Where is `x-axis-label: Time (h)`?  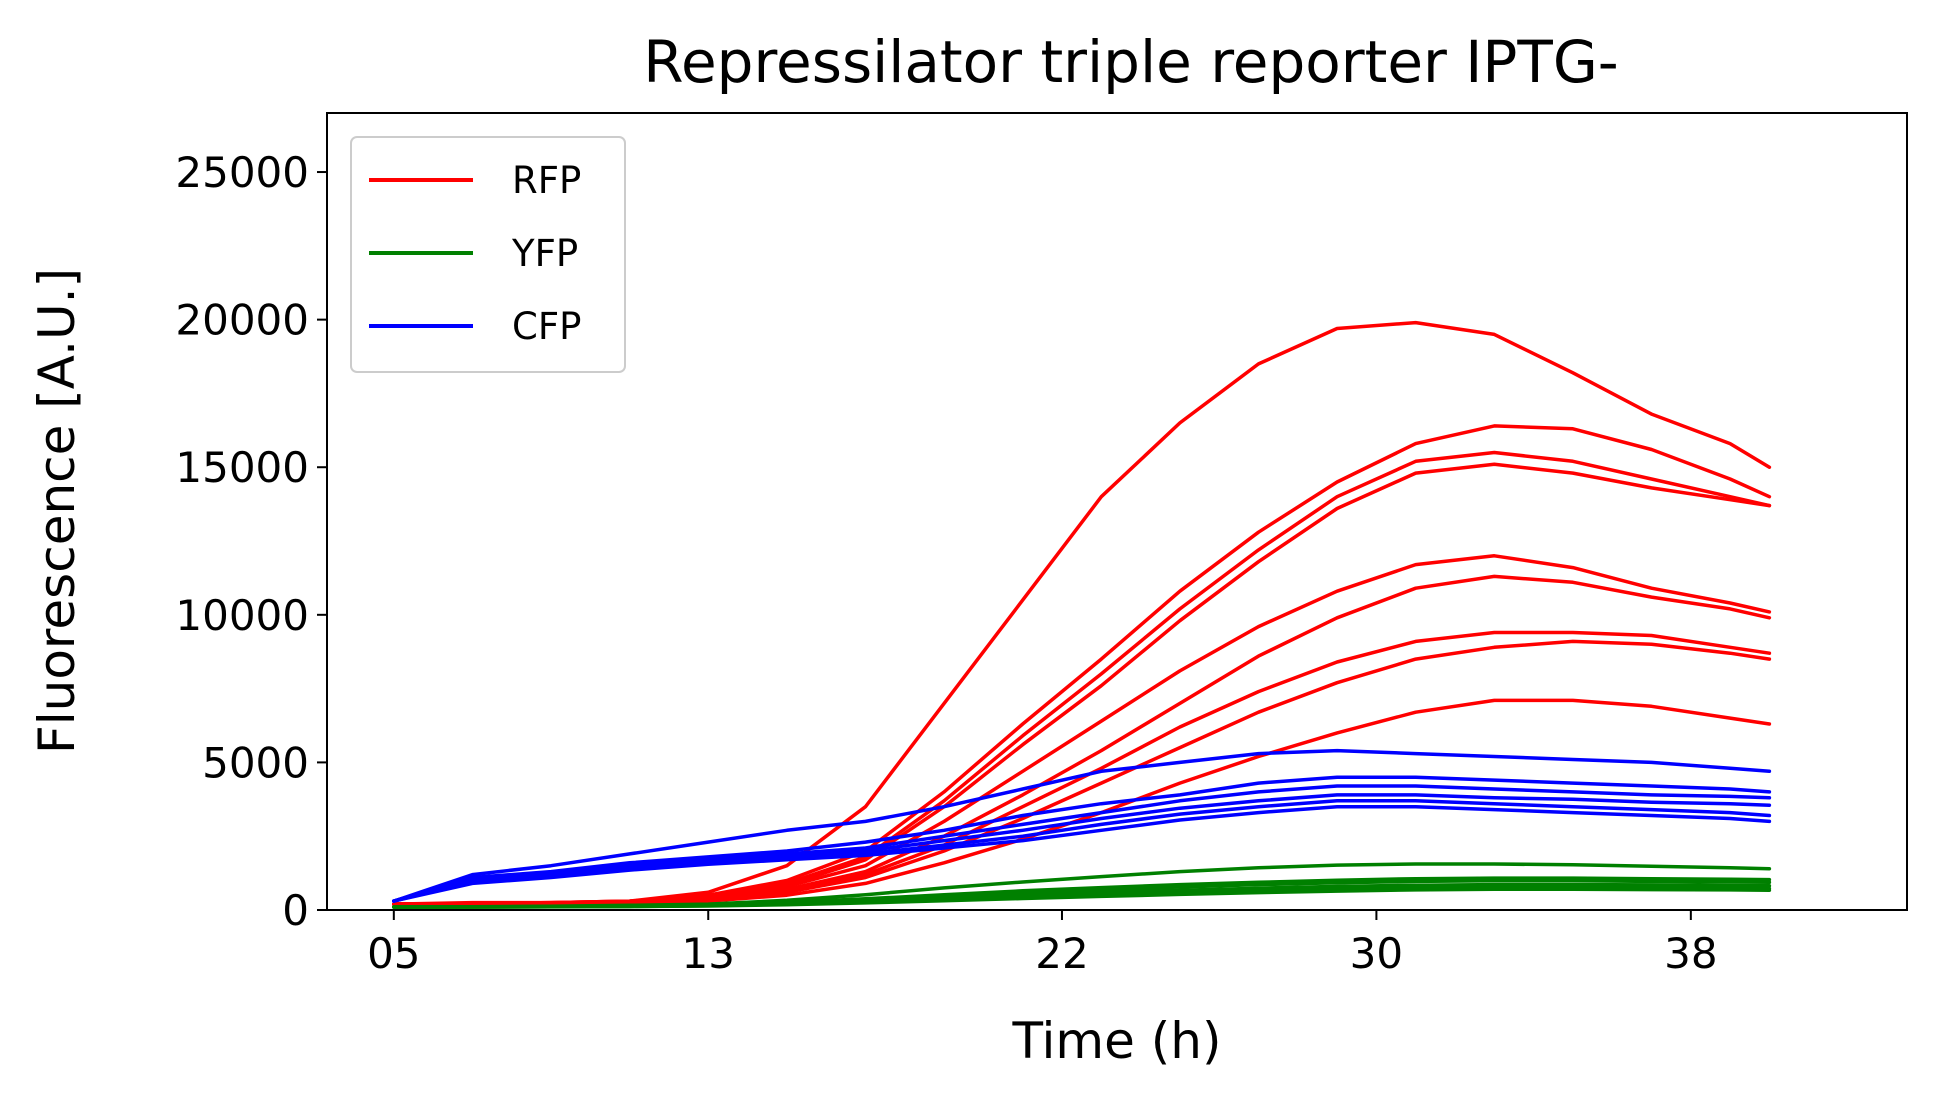
x-axis-label: Time (h) is located at coordinates (1117, 1041).